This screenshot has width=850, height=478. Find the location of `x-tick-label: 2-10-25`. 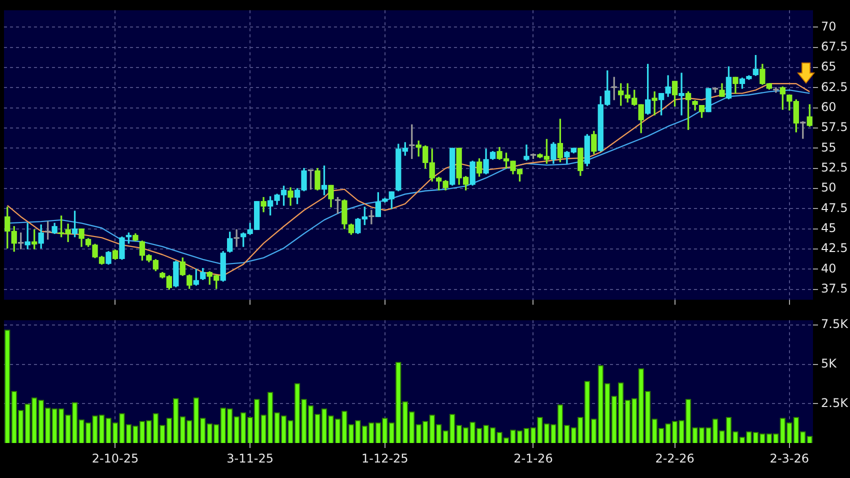

x-tick-label: 2-10-25 is located at coordinates (115, 458).